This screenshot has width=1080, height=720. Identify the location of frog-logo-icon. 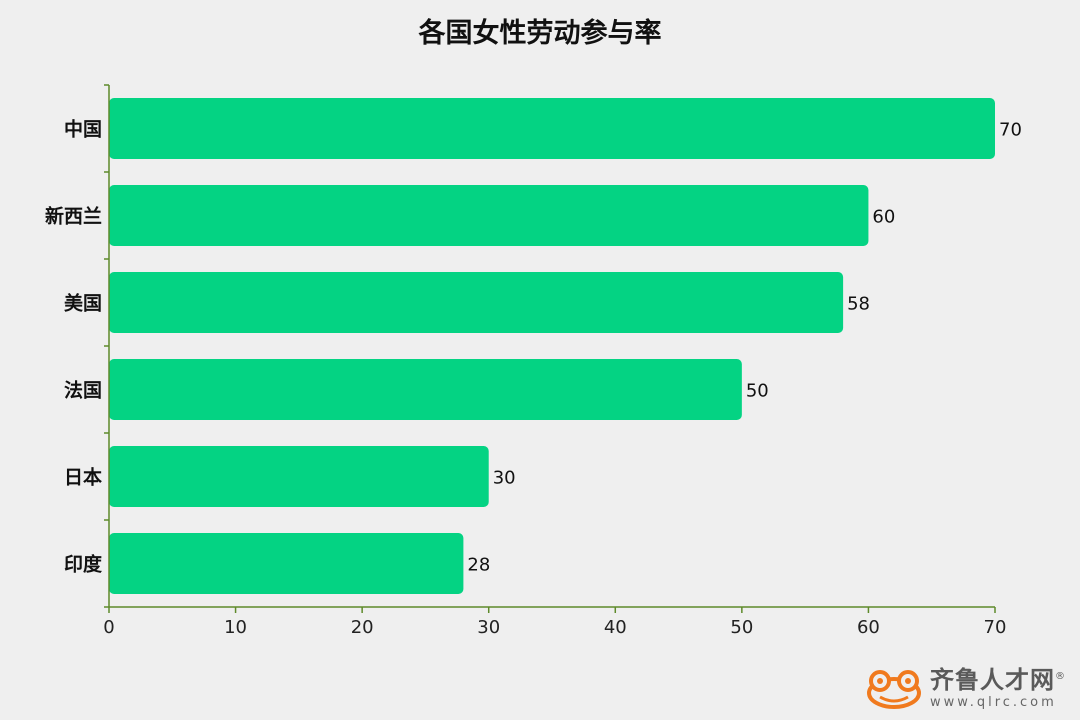
(894, 689).